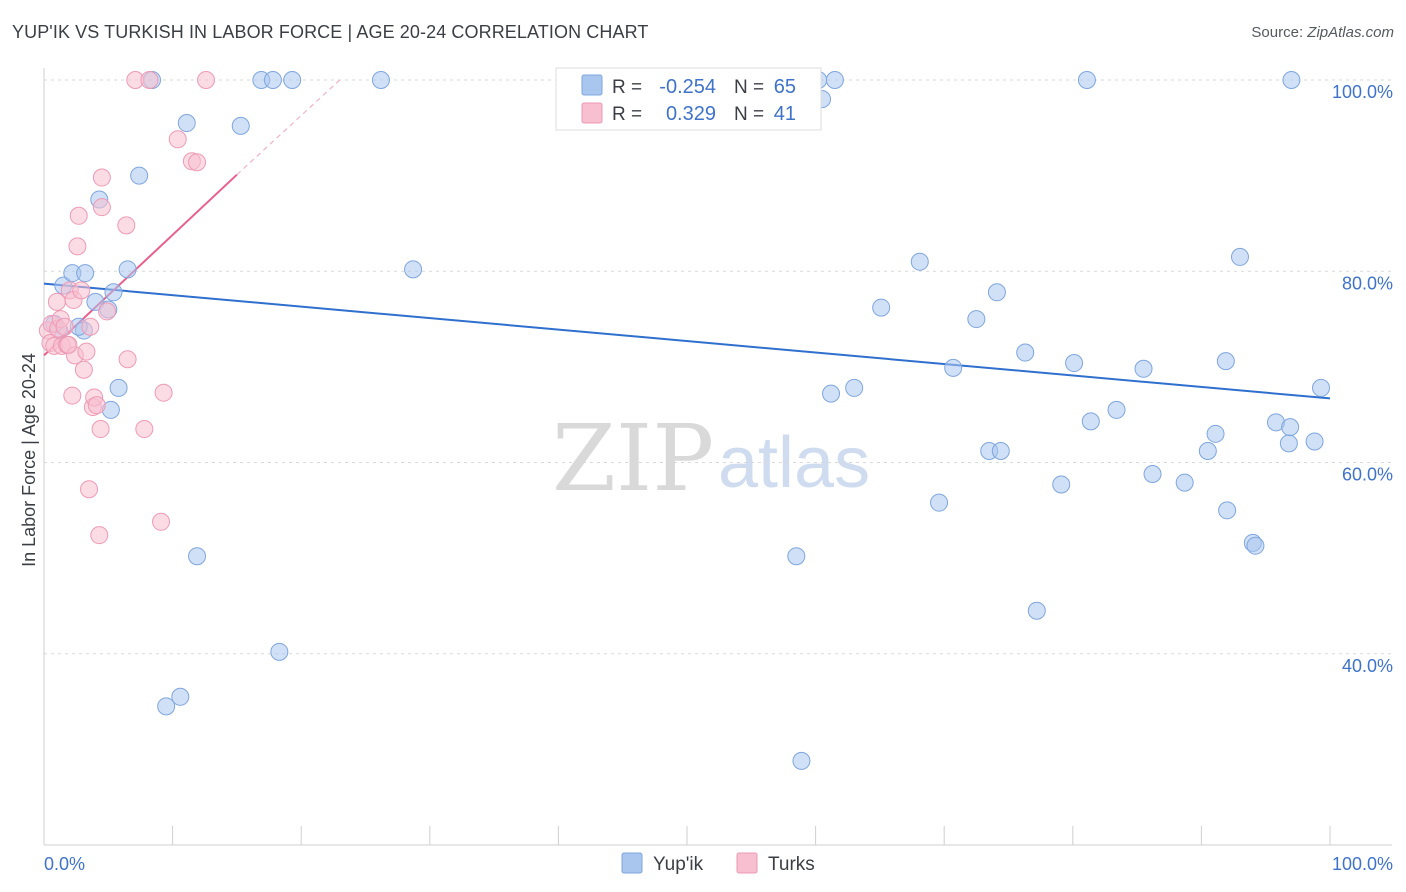  What do you see at coordinates (632, 863) in the screenshot?
I see `bottom-legend-swatch-yupik` at bounding box center [632, 863].